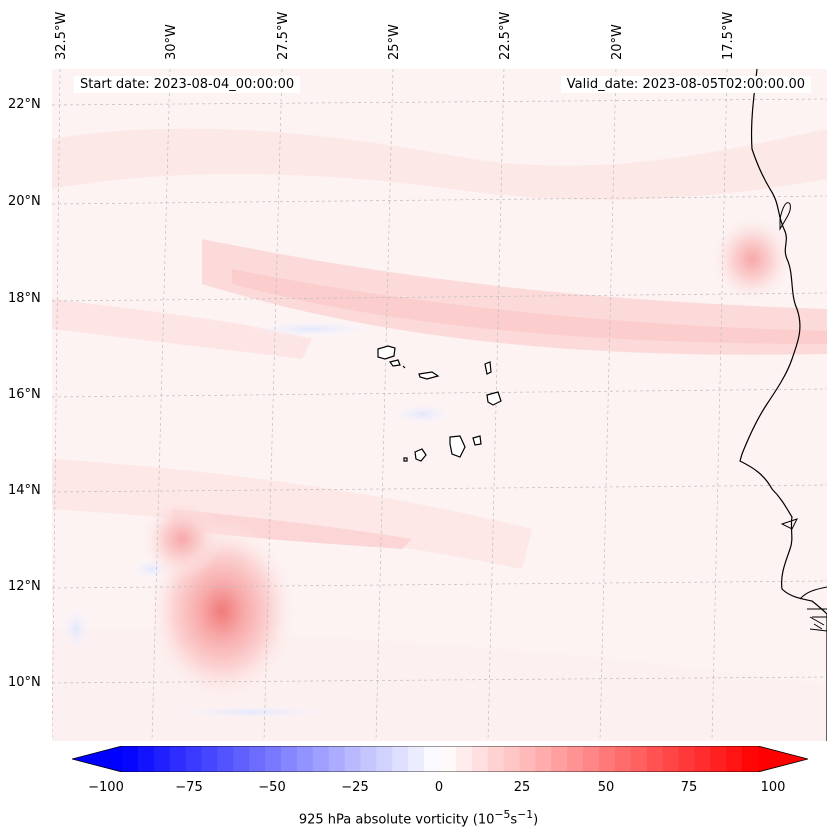  Describe the element at coordinates (106, 787) in the screenshot. I see `colorbar-tick: −100` at that location.